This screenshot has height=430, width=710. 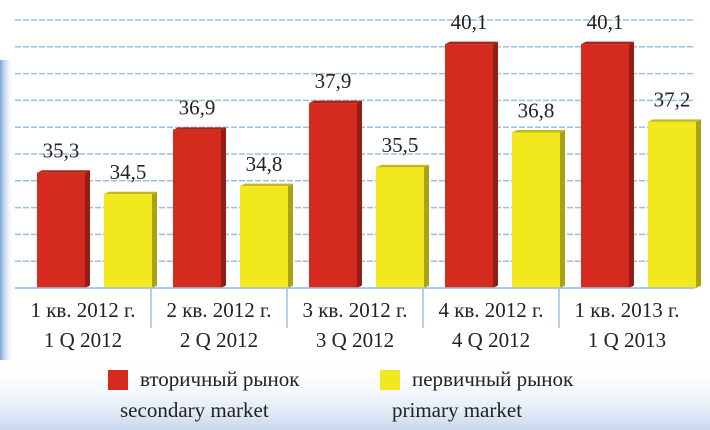 I want to click on value-label: 37,9, so click(x=333, y=81).